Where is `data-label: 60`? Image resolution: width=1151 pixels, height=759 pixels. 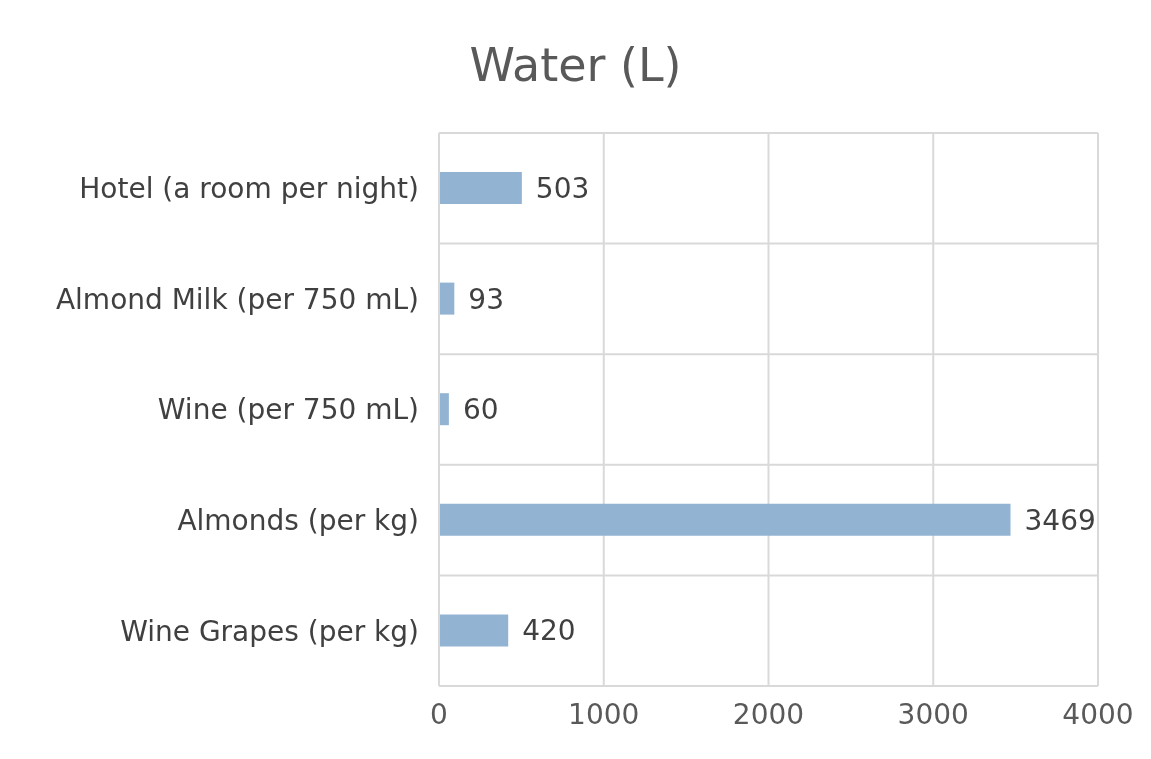 data-label: 60 is located at coordinates (480, 410).